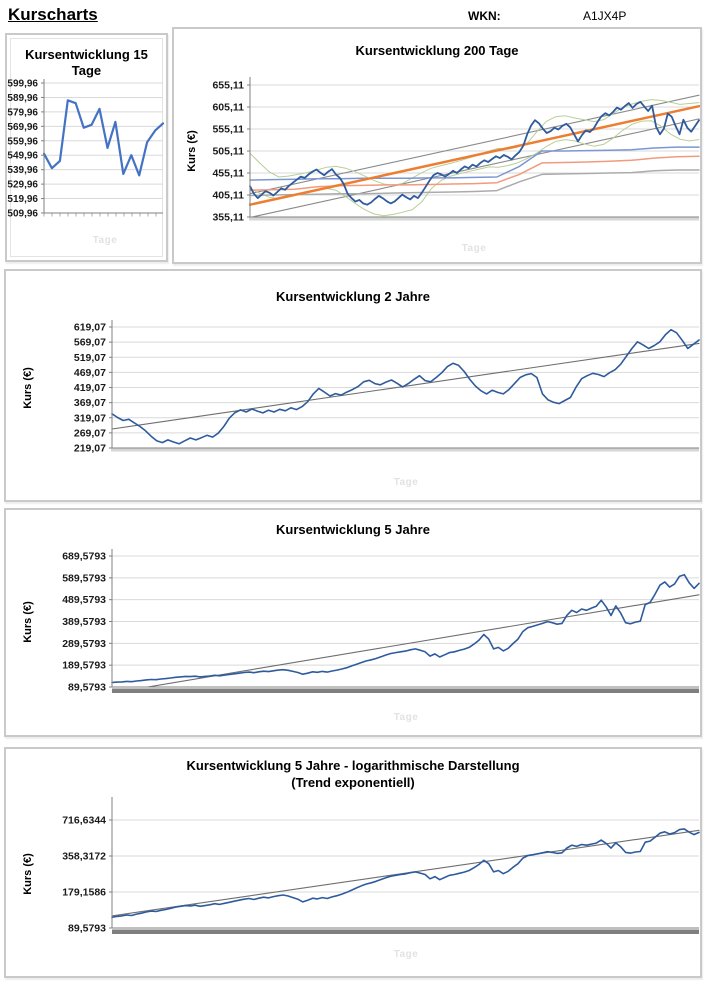  I want to click on svg-text: 369,07, so click(90, 403).